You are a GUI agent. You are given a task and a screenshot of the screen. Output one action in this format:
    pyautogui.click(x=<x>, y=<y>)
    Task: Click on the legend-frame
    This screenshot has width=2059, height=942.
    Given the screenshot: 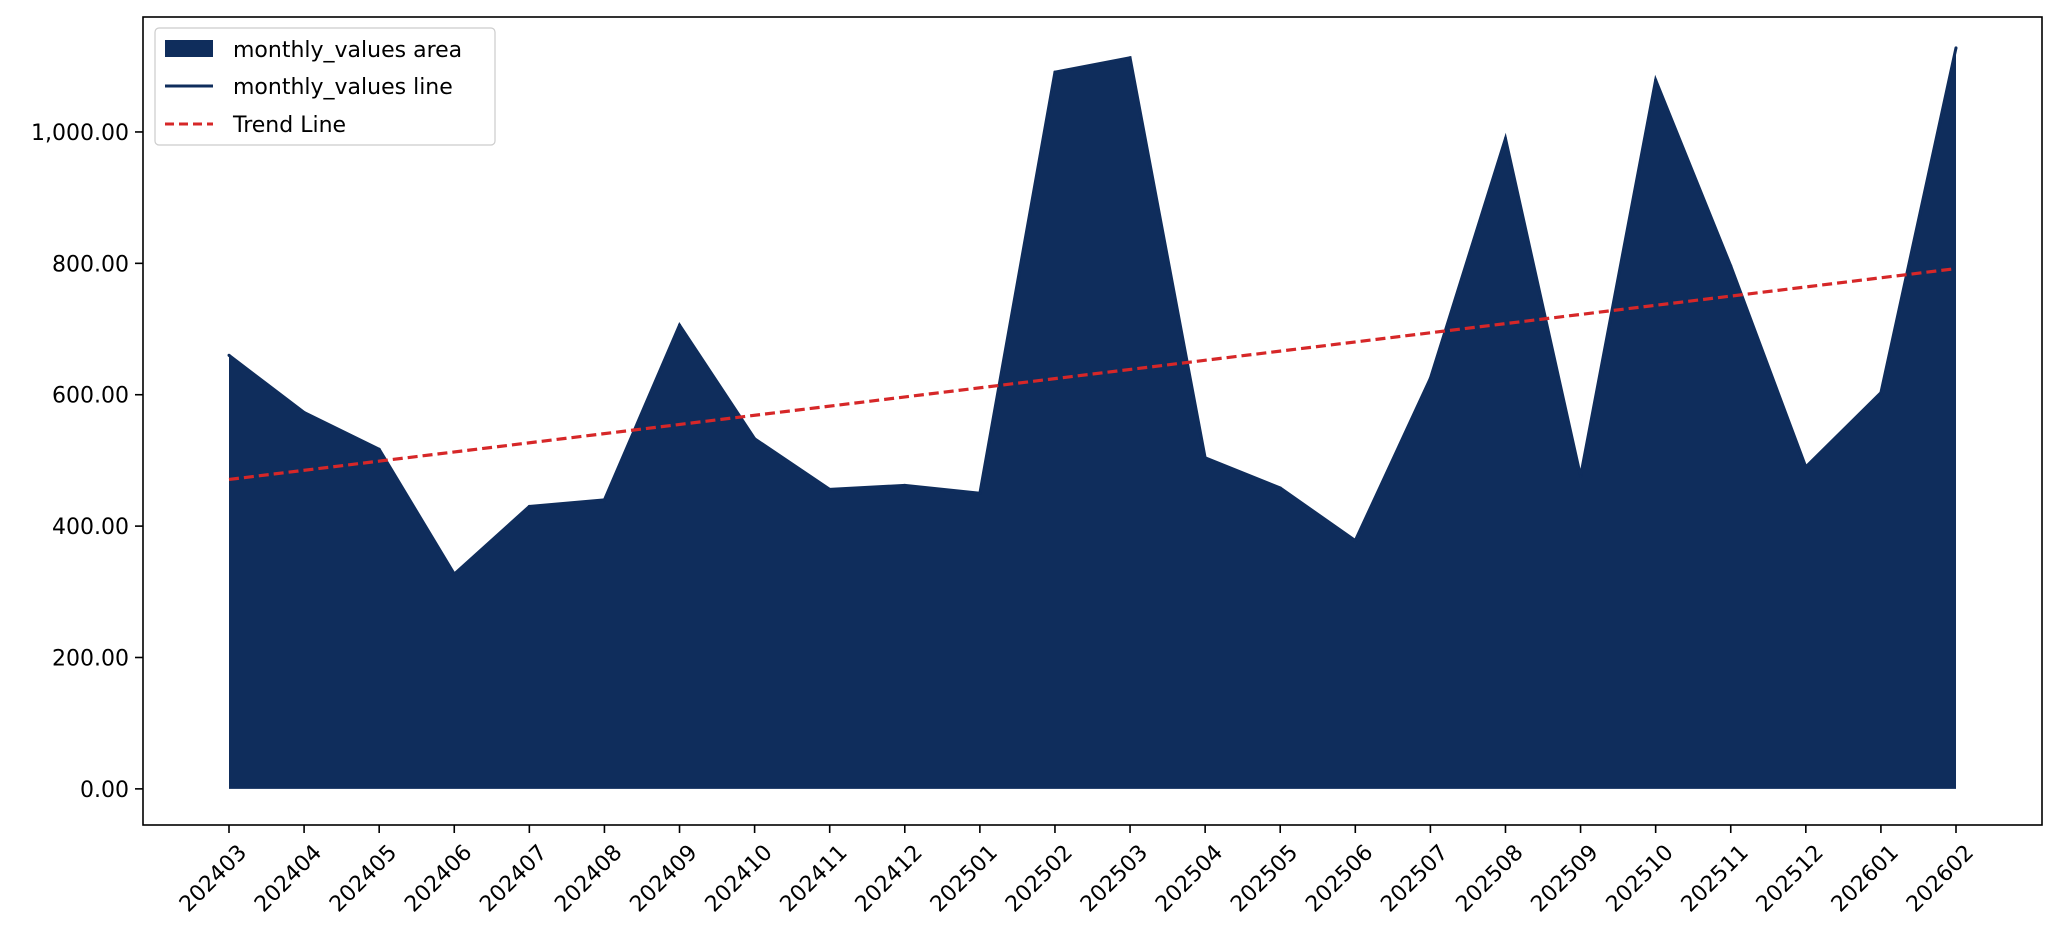 What is the action you would take?
    pyautogui.click(x=325, y=86)
    